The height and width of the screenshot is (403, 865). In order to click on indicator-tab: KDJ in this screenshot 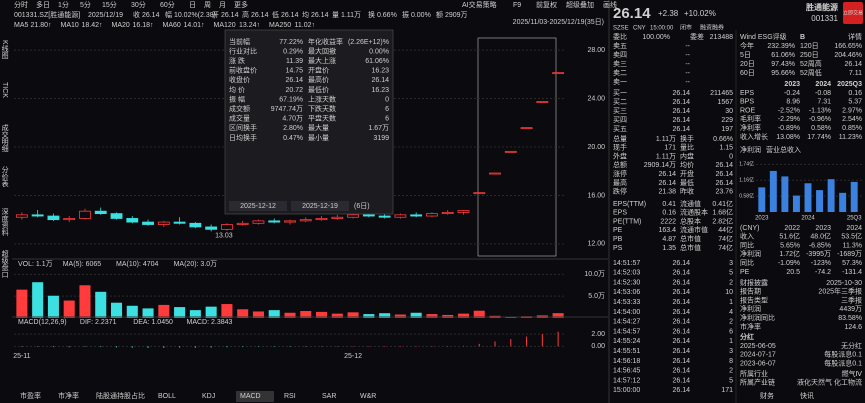, I will do `click(208, 396)`.